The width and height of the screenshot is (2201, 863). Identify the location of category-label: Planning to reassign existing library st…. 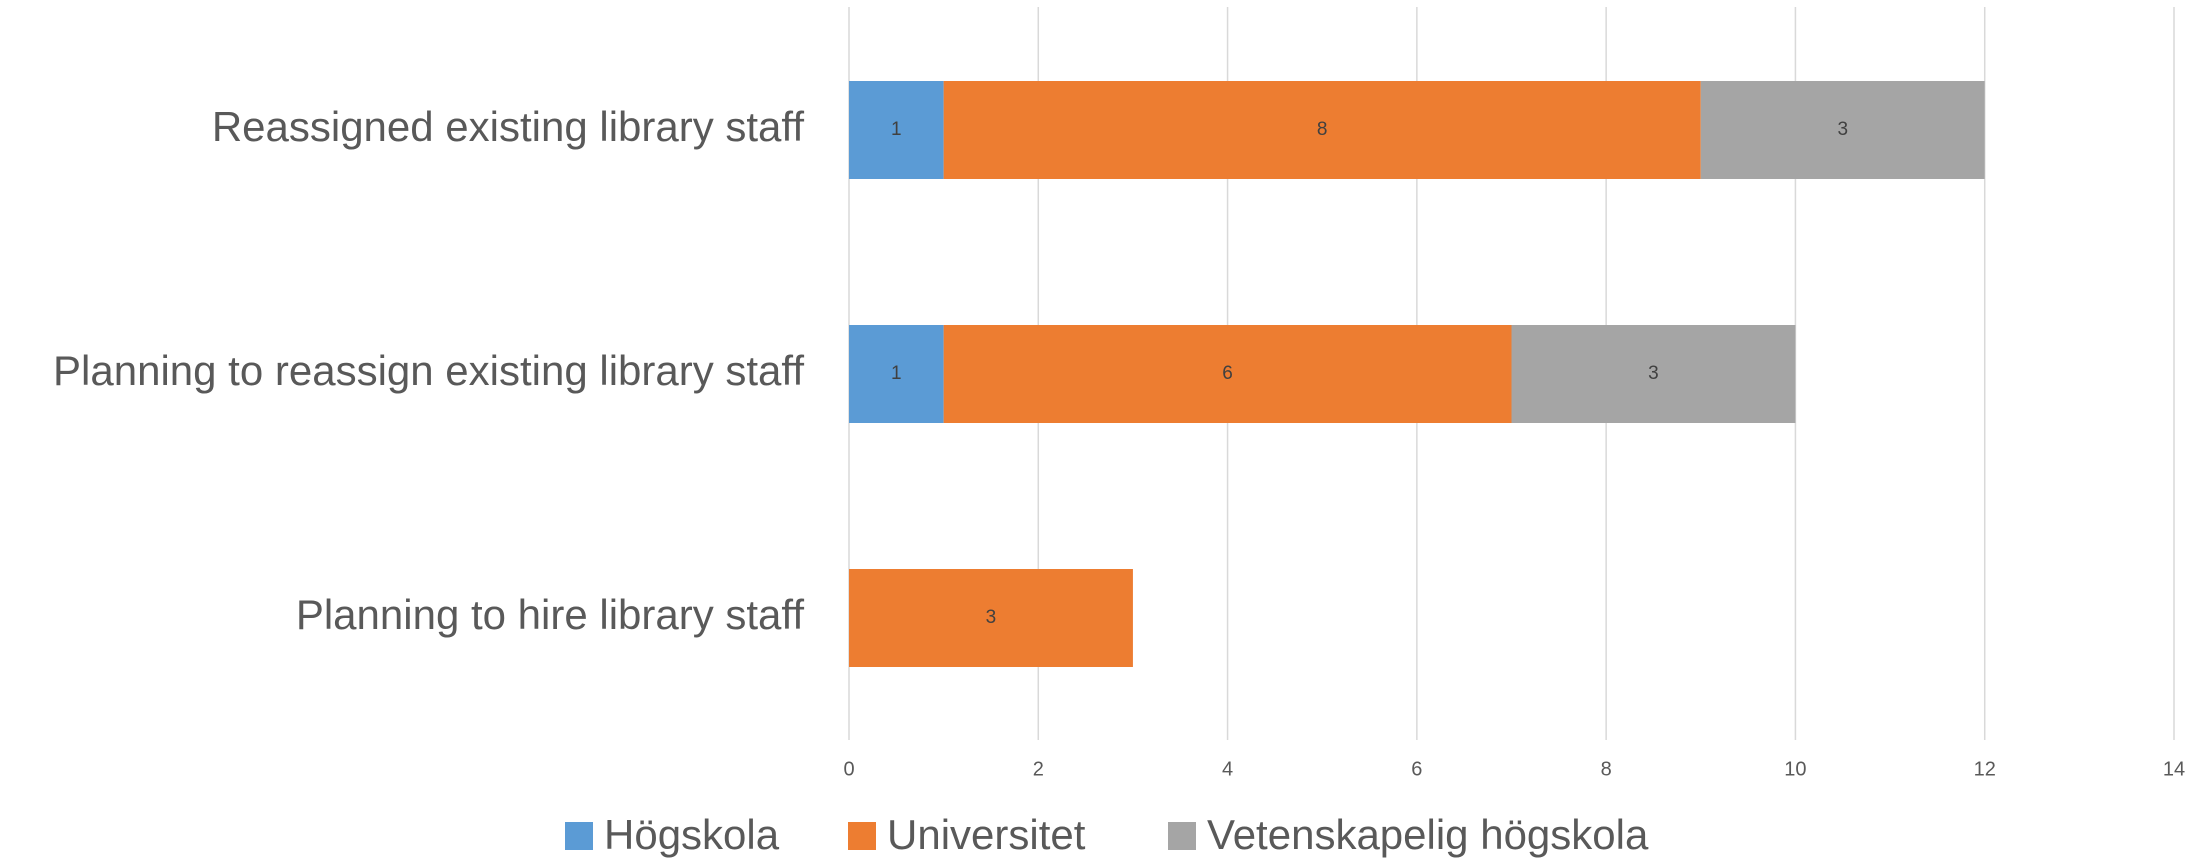
(428, 370).